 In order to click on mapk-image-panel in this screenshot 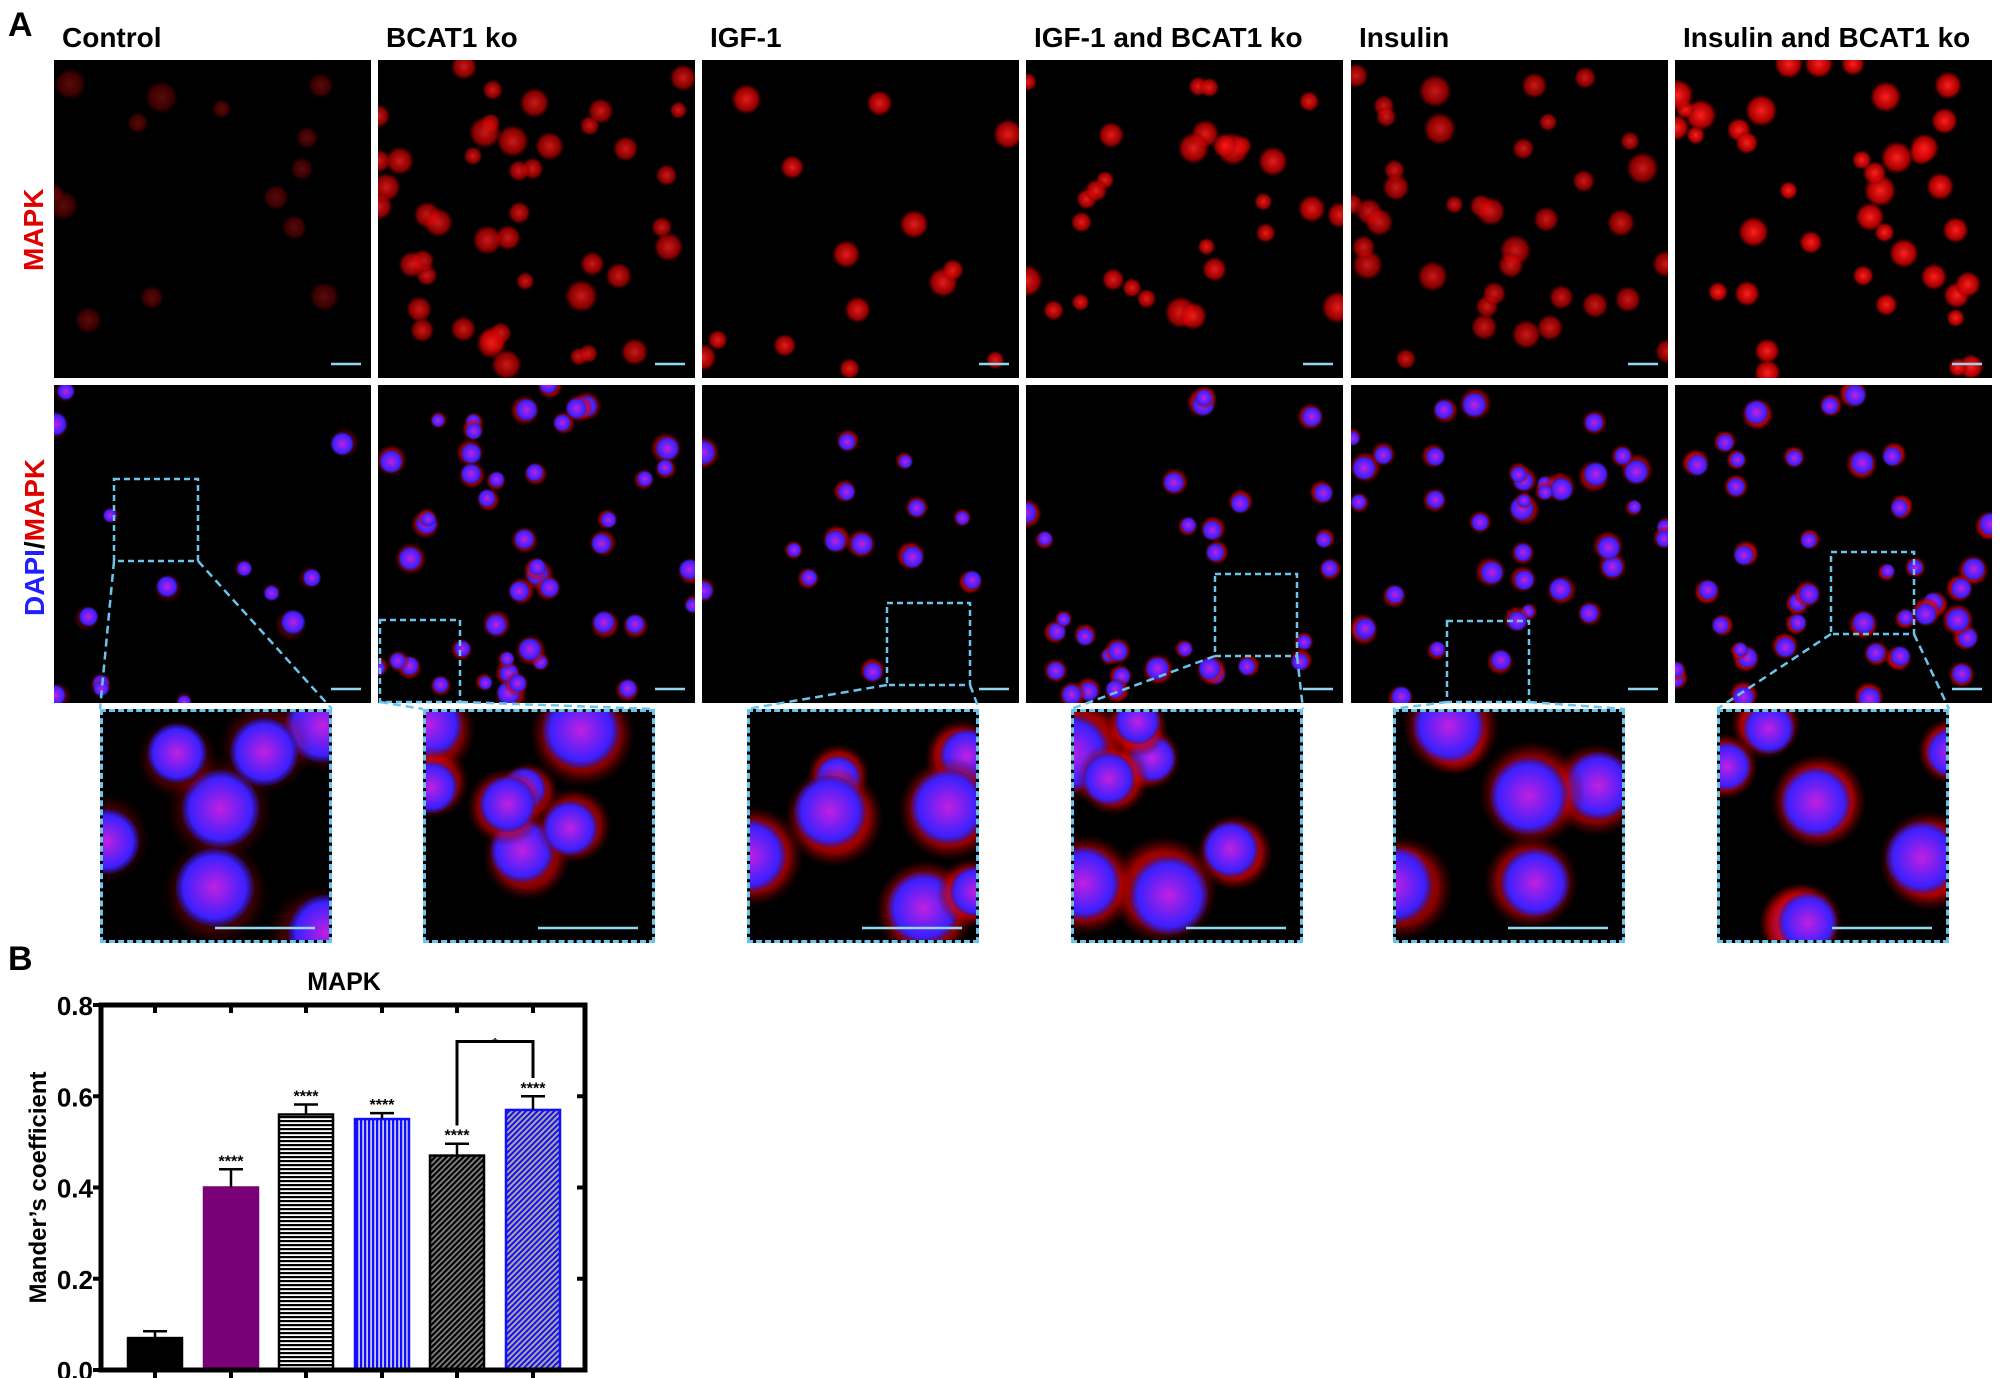, I will do `click(536, 219)`.